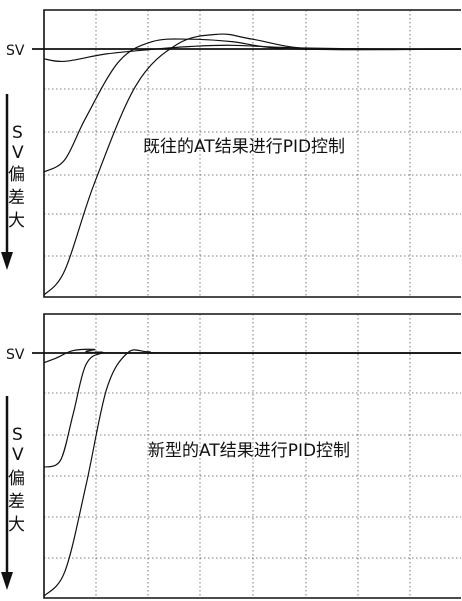 The height and width of the screenshot is (601, 462). What do you see at coordinates (16, 525) in the screenshot?
I see `side-label-bottom-4: 大` at bounding box center [16, 525].